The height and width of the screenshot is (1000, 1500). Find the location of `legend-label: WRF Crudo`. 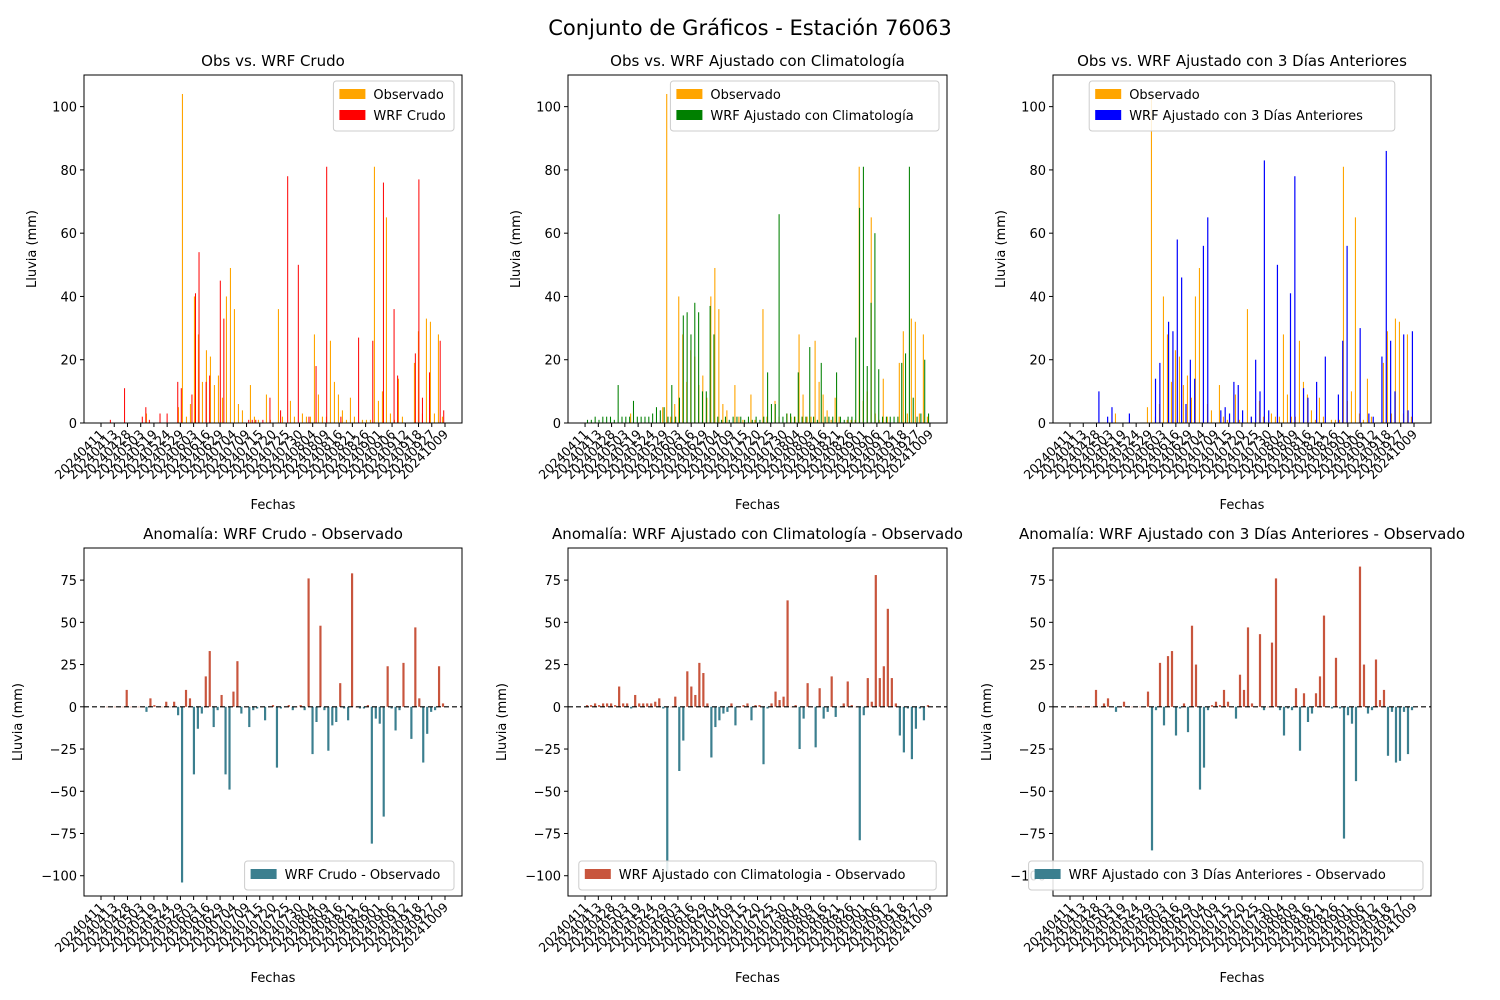

legend-label: WRF Crudo is located at coordinates (409, 116).